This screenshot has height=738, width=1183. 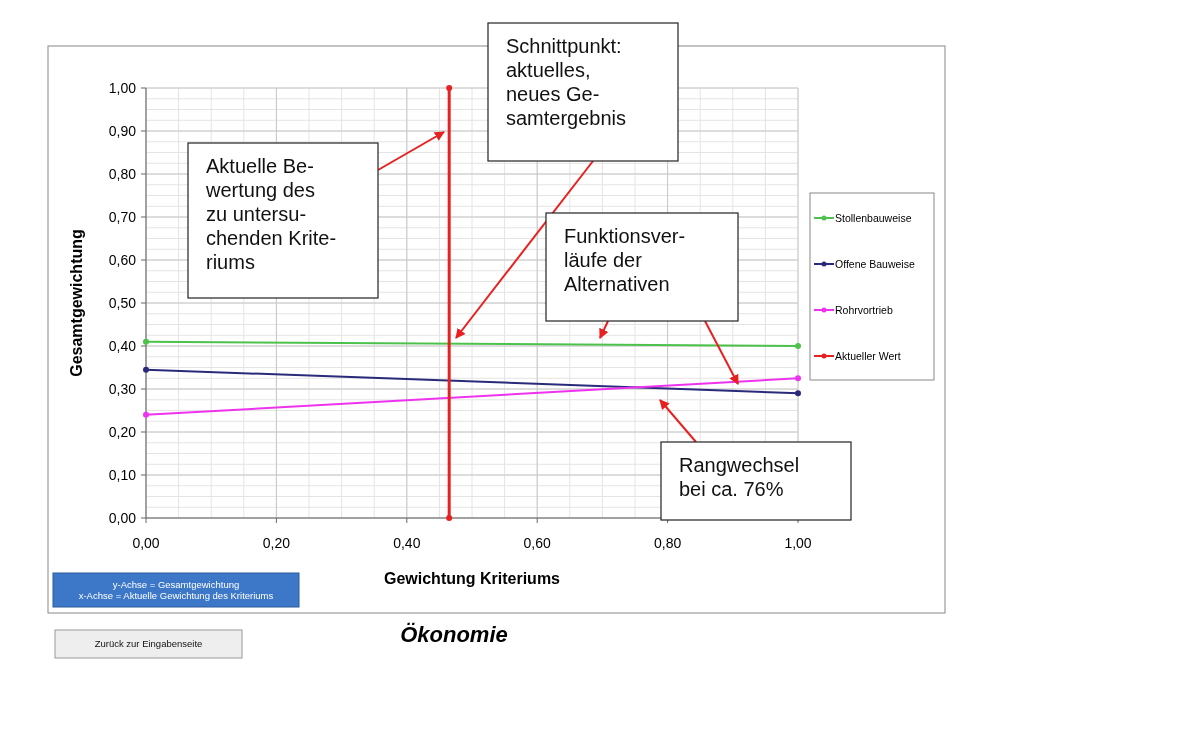 I want to click on y-axis-title: Gesamtgewichtung, so click(x=76, y=303).